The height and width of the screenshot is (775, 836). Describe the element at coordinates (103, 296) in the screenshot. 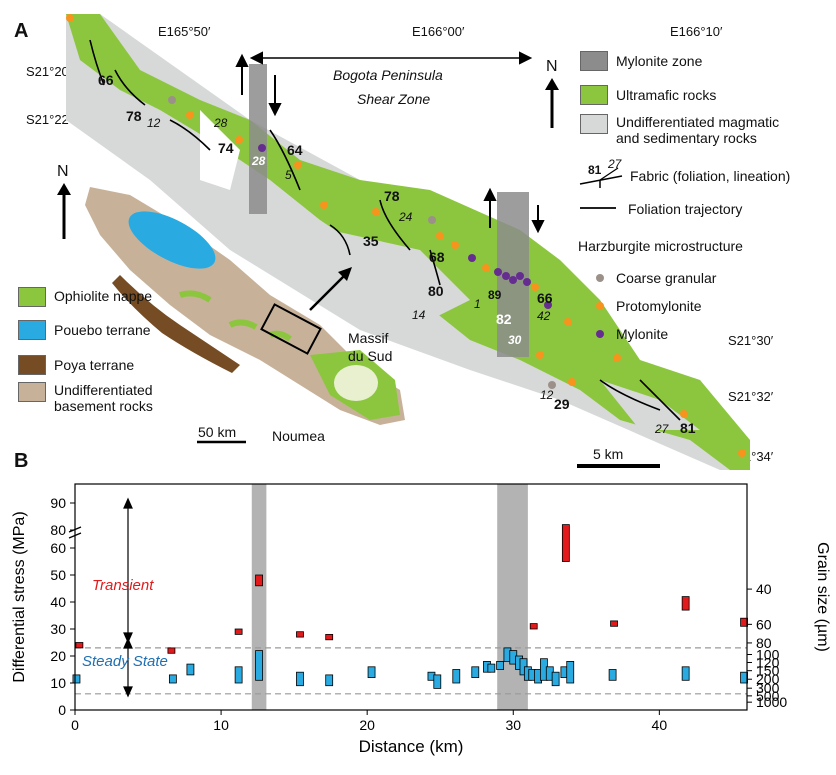

I see `legend-label: Ophiolite nappe` at that location.